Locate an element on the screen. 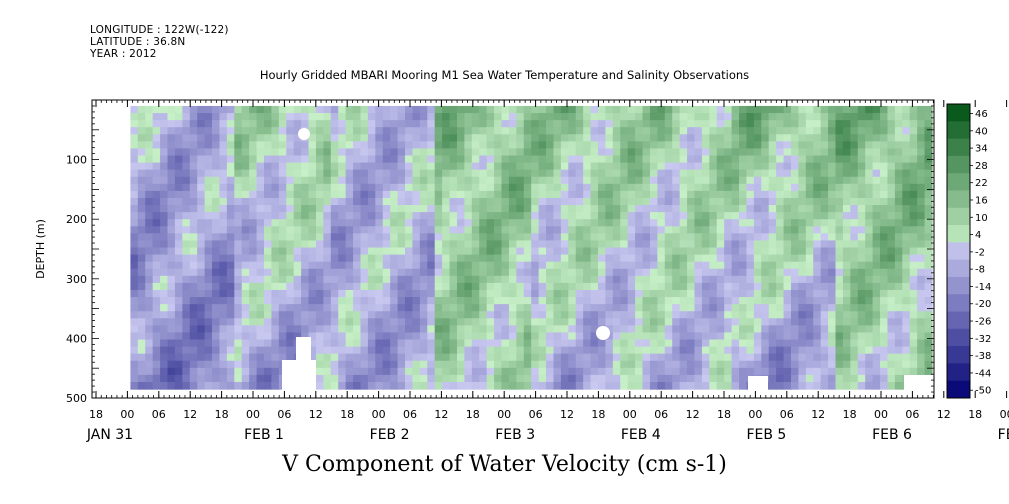  x-tick-label: 06 is located at coordinates (536, 414).